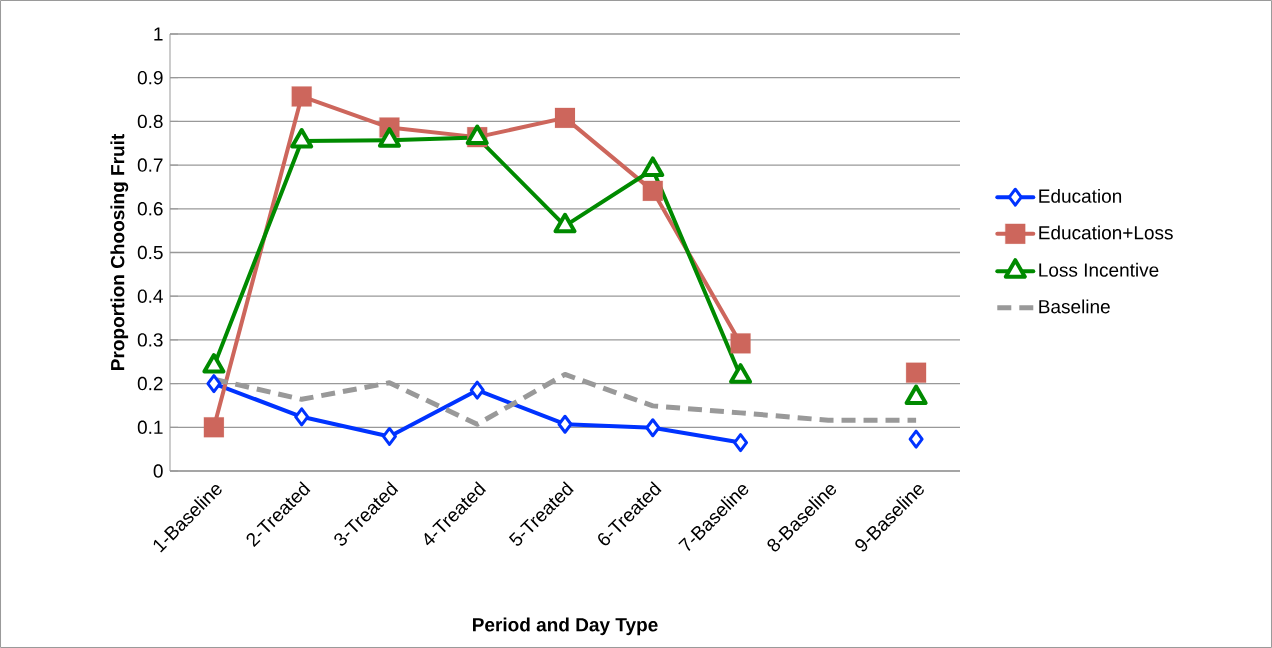 This screenshot has height=648, width=1272. I want to click on y-tick-label: 0.9, so click(150, 77).